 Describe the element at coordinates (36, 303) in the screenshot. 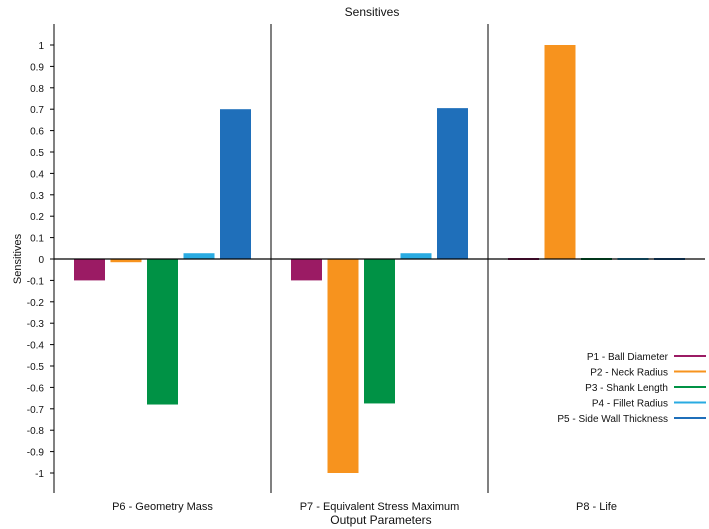

I see `y-tick-label: -0.2` at that location.